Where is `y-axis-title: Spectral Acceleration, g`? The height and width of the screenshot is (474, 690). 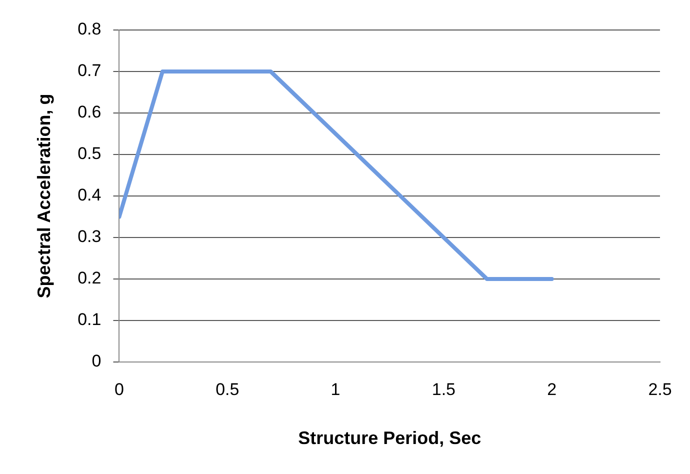 y-axis-title: Spectral Acceleration, g is located at coordinates (44, 196).